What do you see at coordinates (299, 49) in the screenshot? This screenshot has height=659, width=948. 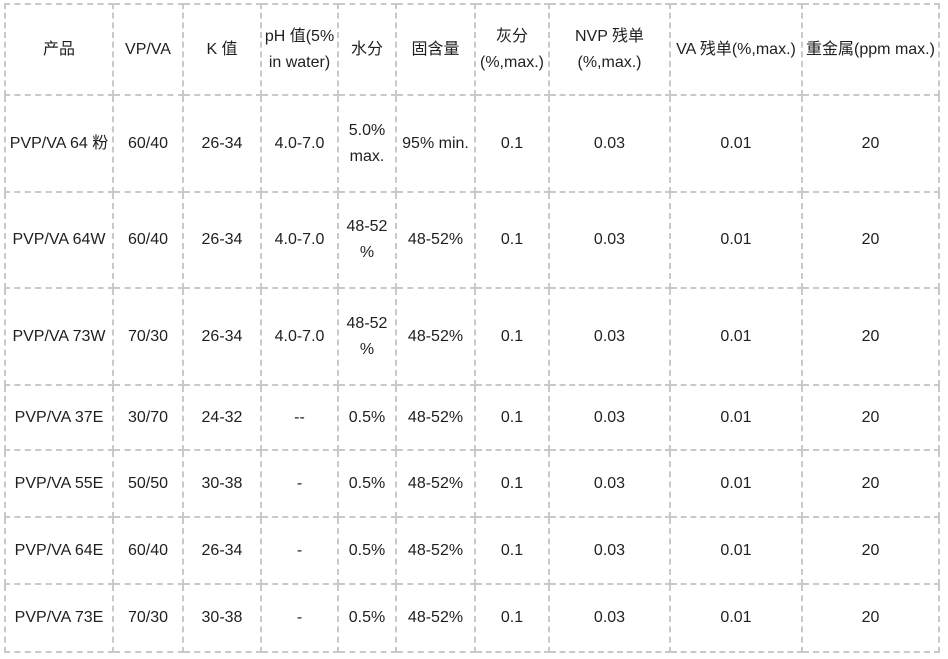 I see `column-header-ph-value: pH 值(5% in water)` at bounding box center [299, 49].